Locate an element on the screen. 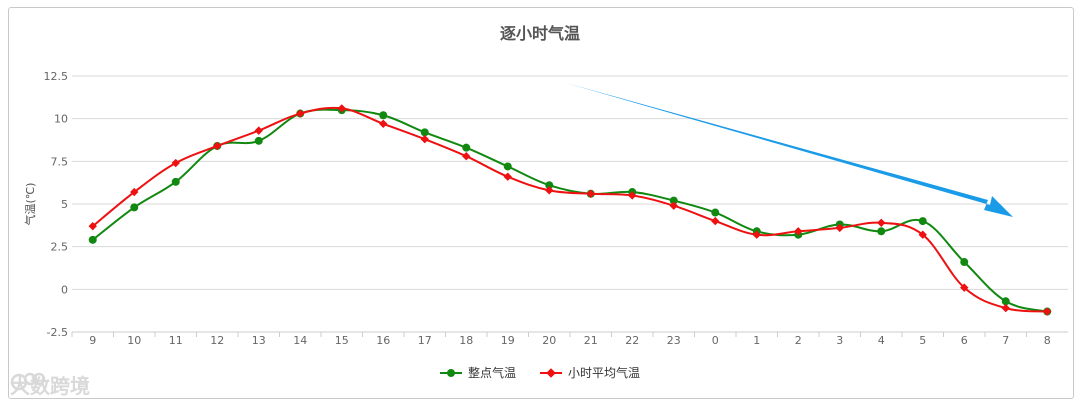  watermark: 大数跨境 is located at coordinates (50, 384).